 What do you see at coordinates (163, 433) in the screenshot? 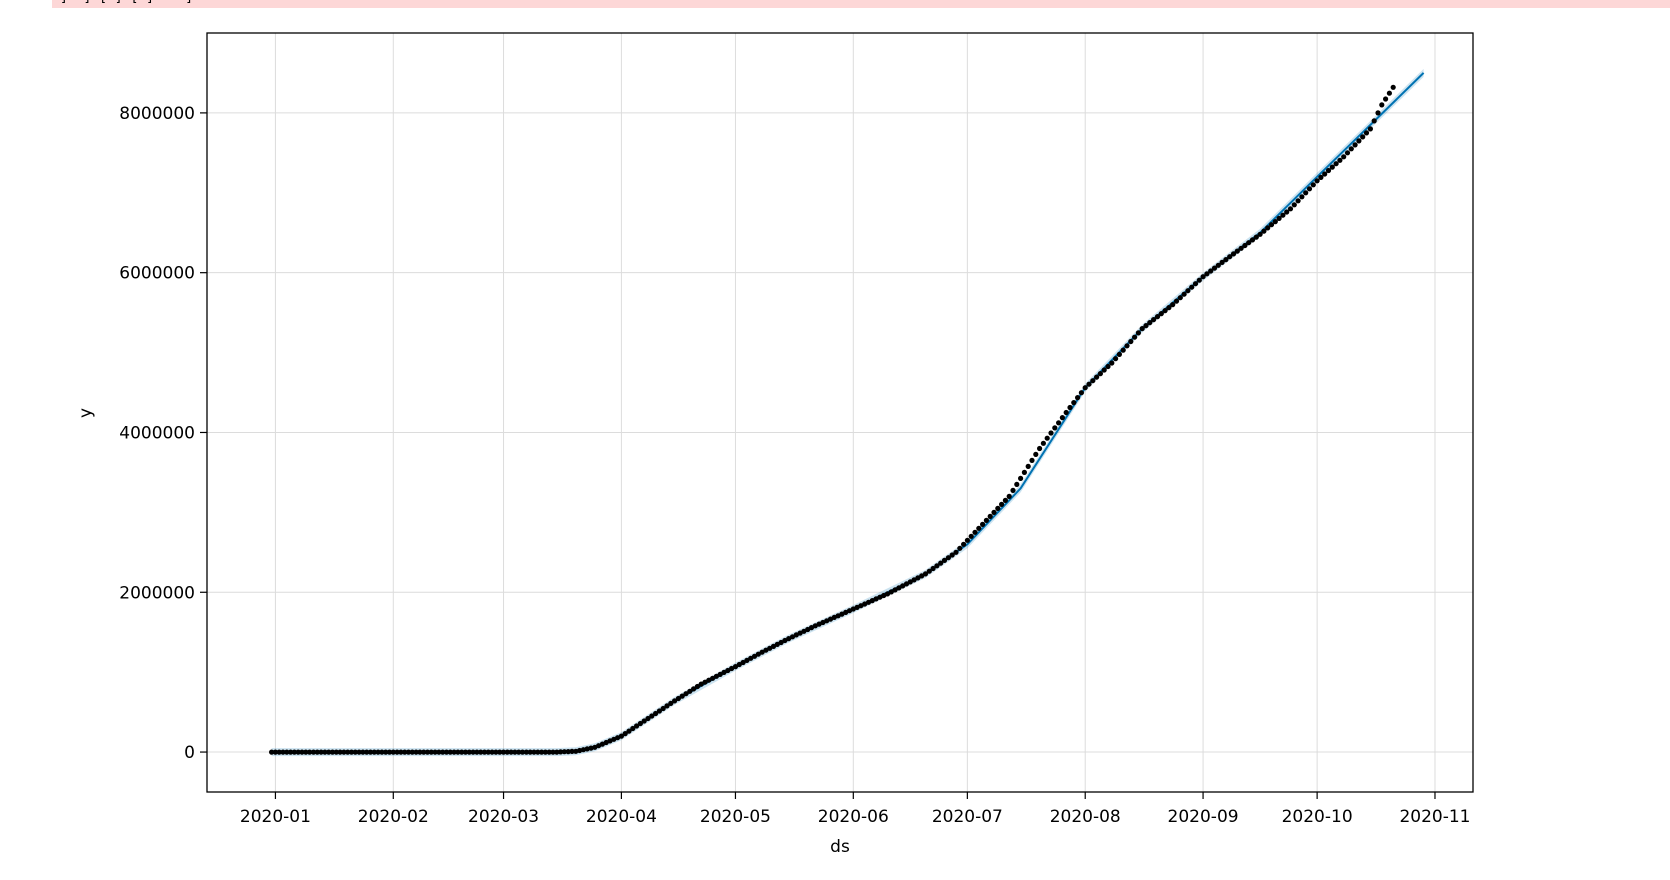
I see `y-axis-ticks: 0 2000000 4000000 6000000 8000000` at bounding box center [163, 433].